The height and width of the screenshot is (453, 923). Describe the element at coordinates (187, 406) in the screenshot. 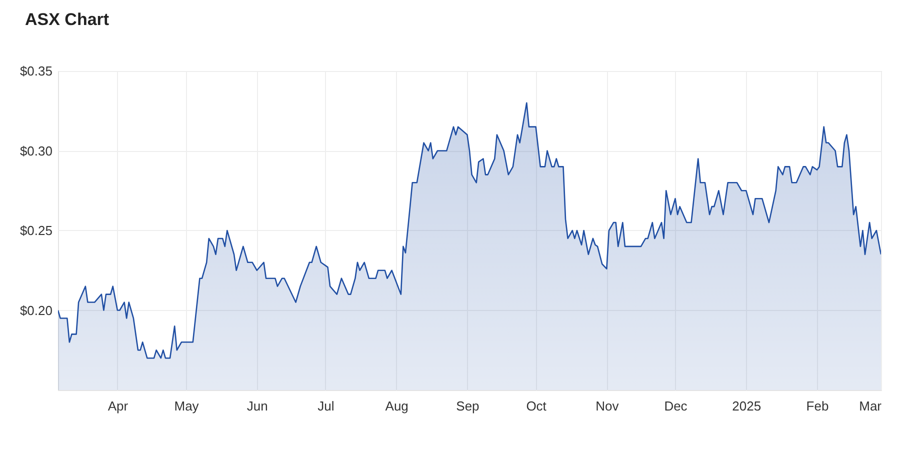

I see `x-tick-label: May` at that location.